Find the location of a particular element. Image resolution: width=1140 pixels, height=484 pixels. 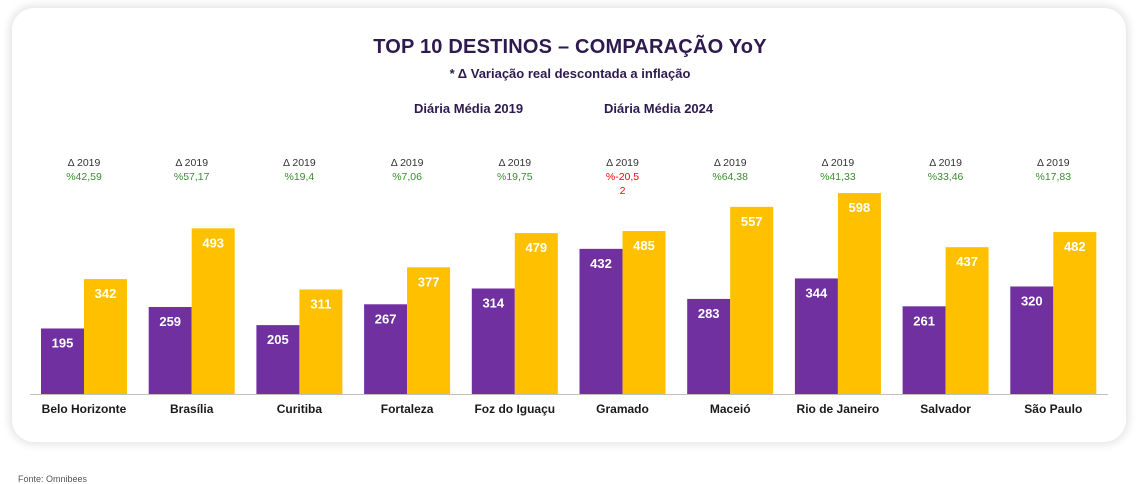

category-label: Brasília is located at coordinates (192, 409).